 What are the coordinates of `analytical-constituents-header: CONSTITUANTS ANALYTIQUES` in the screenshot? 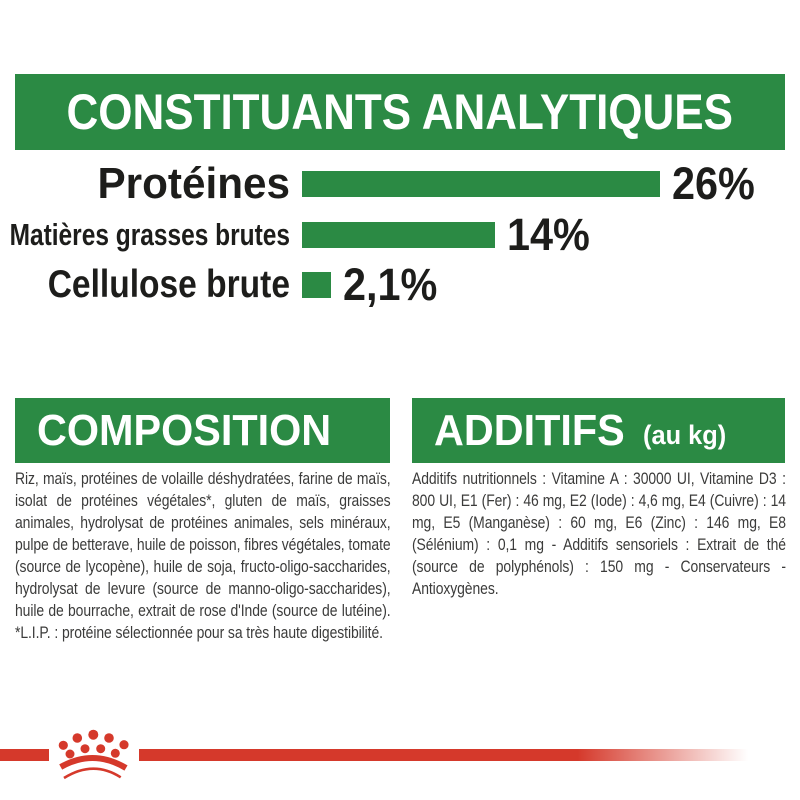 It's located at (400, 112).